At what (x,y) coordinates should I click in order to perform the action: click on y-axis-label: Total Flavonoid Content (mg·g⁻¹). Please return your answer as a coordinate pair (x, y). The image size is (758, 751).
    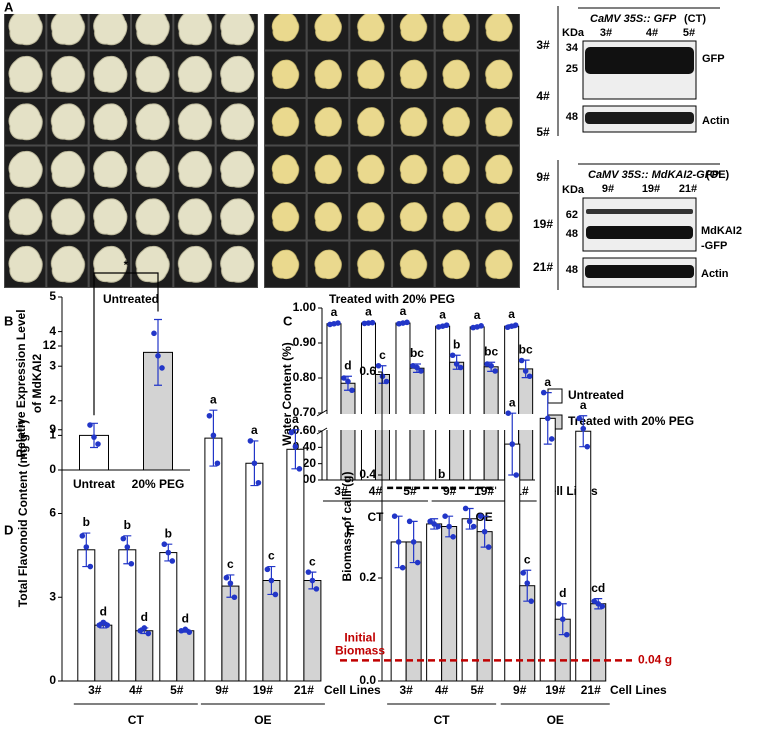
    Looking at the image, I should click on (23, 513).